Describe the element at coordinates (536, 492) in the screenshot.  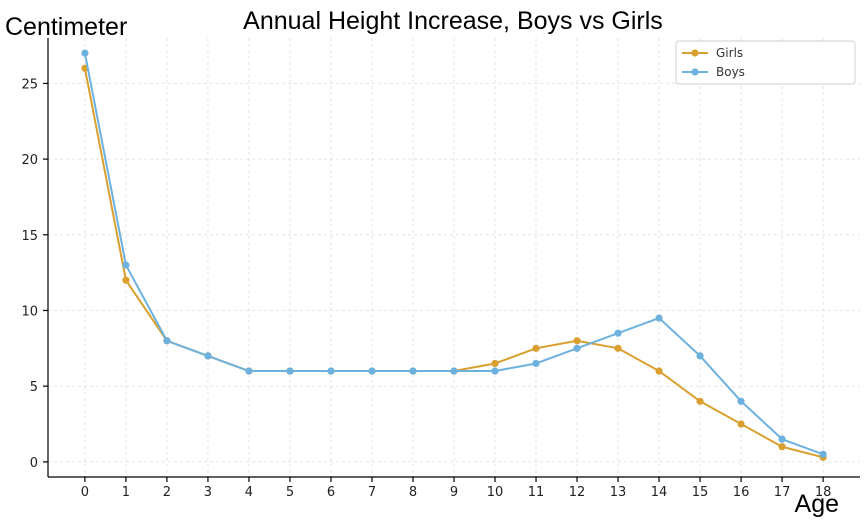
I see `x-tick-label: 11` at that location.